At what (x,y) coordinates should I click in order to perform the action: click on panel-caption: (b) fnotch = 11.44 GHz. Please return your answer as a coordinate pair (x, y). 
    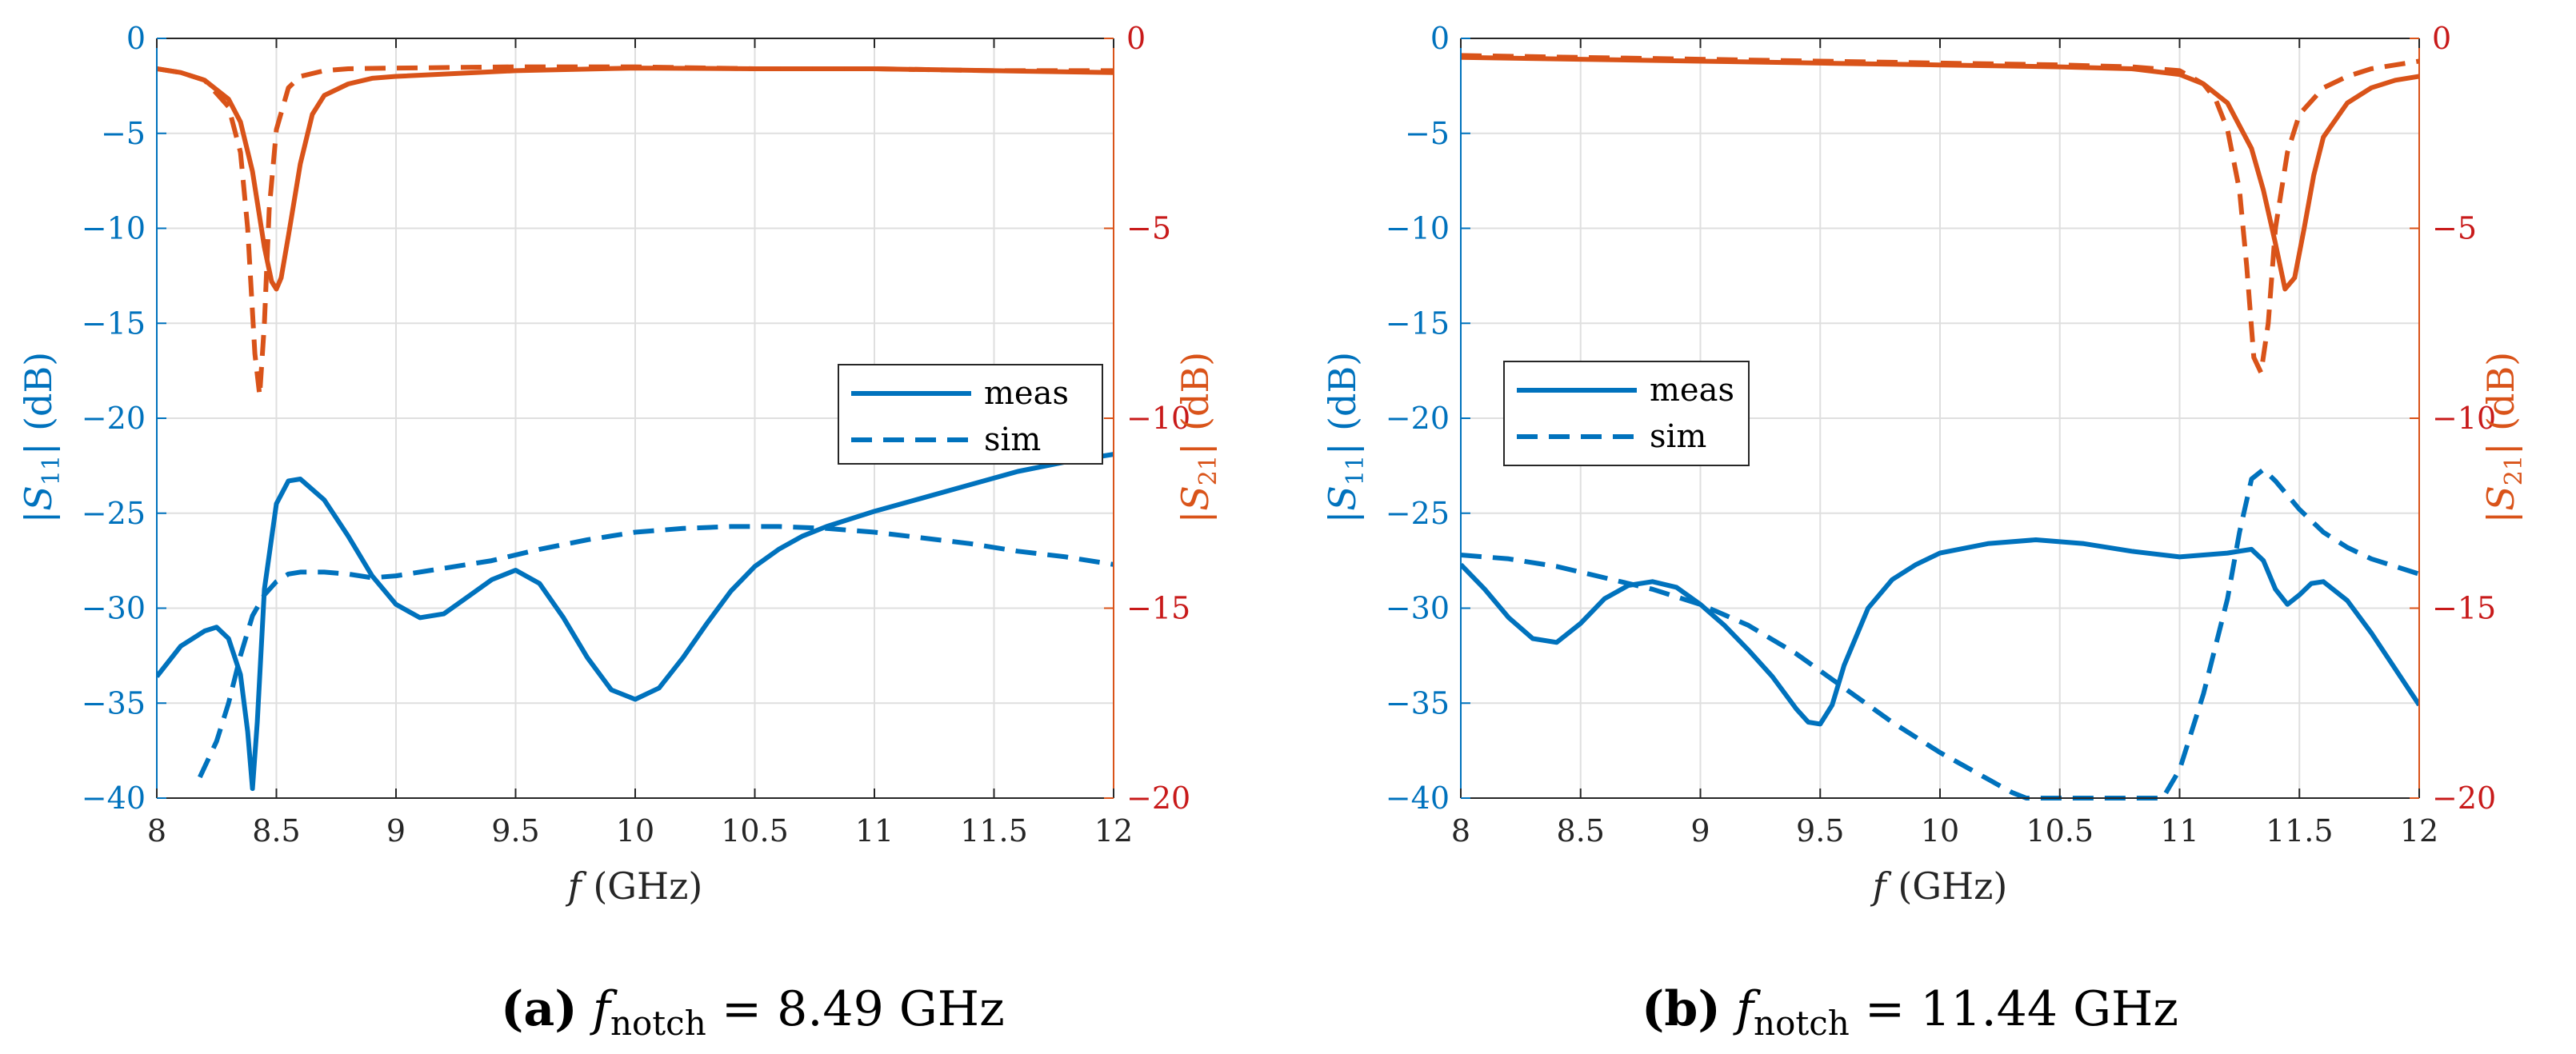
    Looking at the image, I should click on (1910, 1012).